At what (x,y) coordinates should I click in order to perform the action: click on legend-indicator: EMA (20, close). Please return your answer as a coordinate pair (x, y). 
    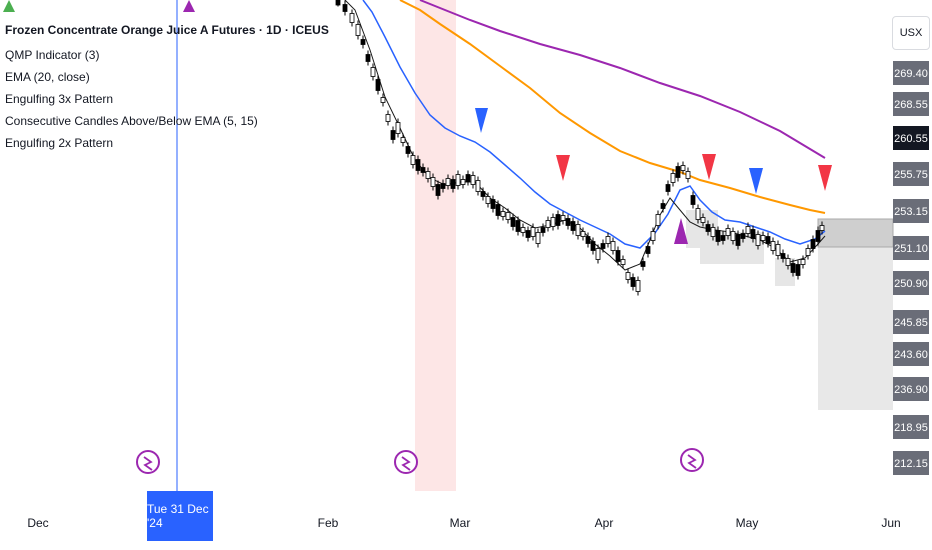
    Looking at the image, I should click on (47, 77).